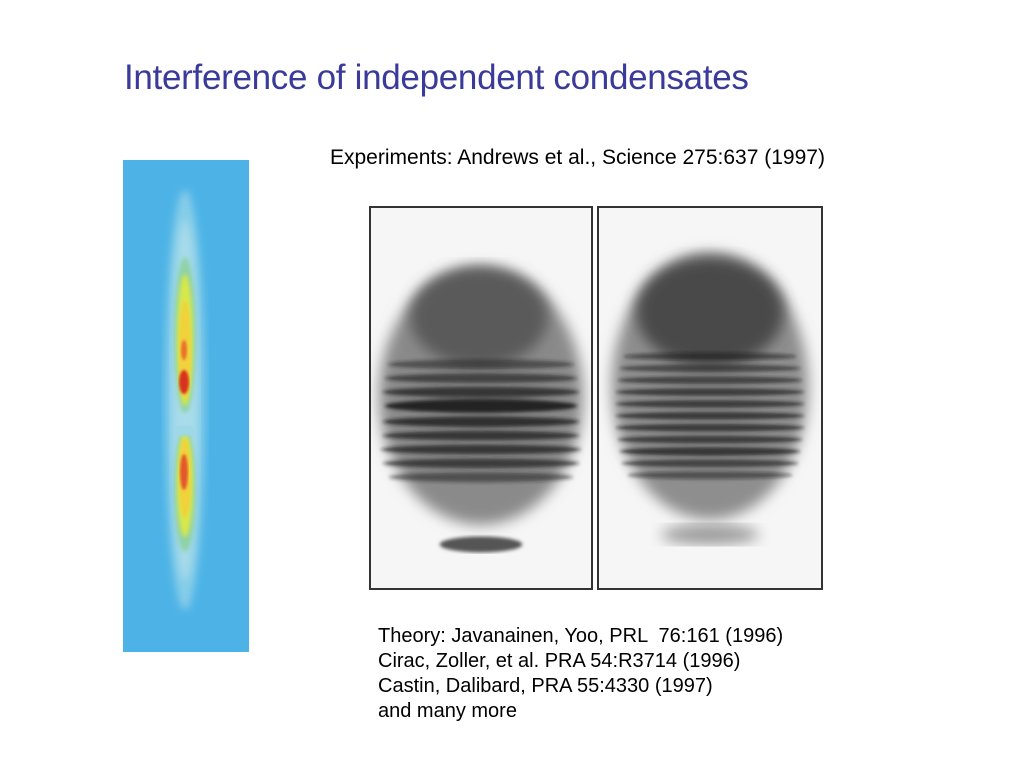  What do you see at coordinates (710, 312) in the screenshot?
I see `fringe-right-cloud-top` at bounding box center [710, 312].